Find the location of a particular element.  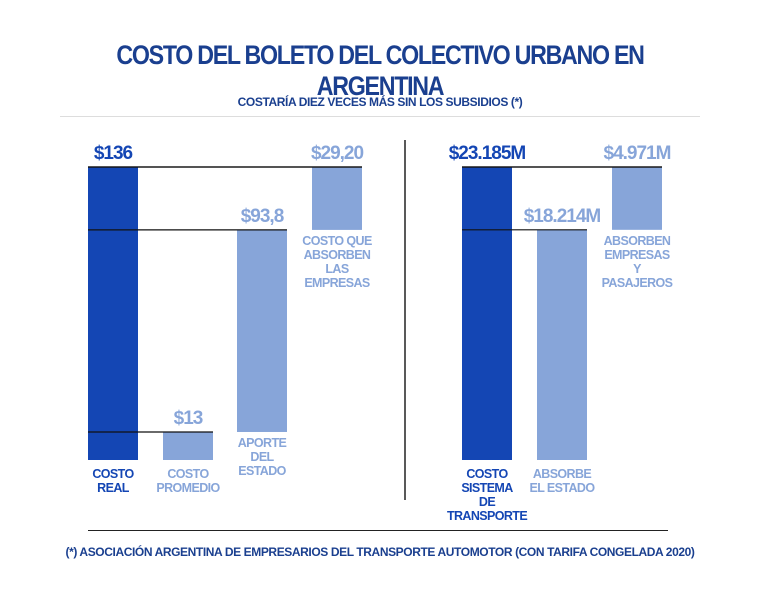

bar-value-label: $136 is located at coordinates (113, 153).